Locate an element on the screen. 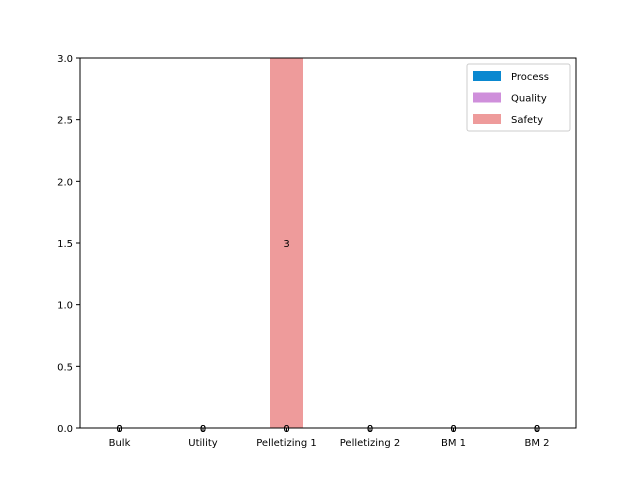 The width and height of the screenshot is (640, 480). data-label-safety-2: 3 is located at coordinates (286, 244).